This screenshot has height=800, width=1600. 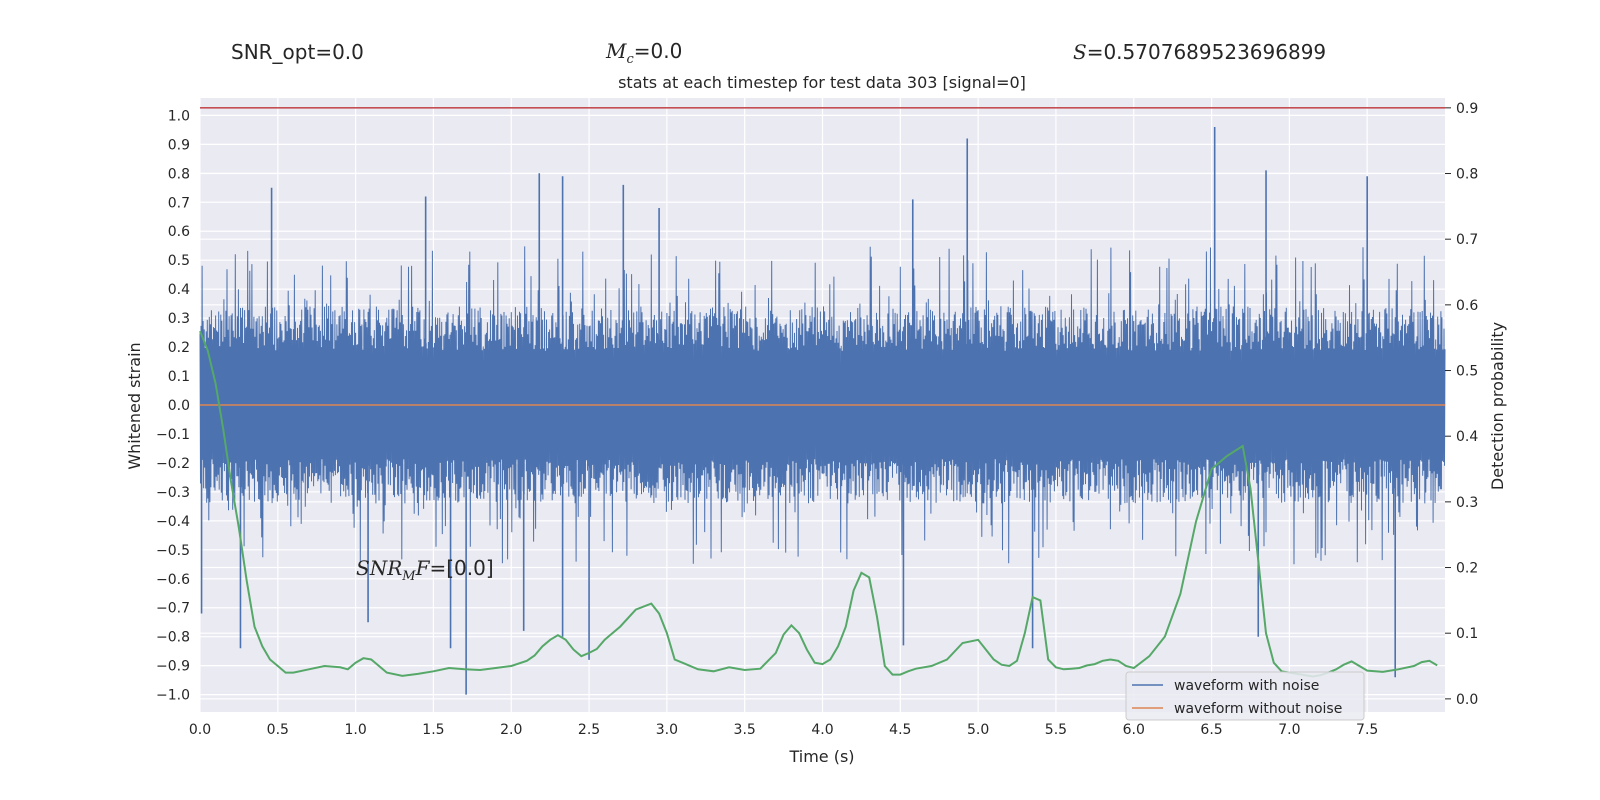 I want to click on y-tick-label: 0.2, so click(x=179, y=348).